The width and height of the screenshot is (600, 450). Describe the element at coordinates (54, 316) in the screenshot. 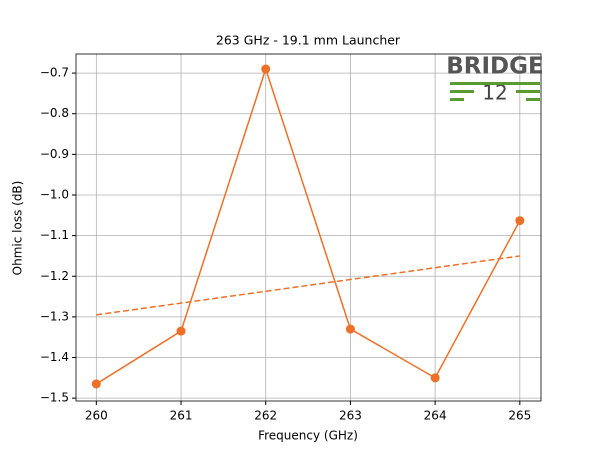

I see `y-tick-label: −1.3` at that location.